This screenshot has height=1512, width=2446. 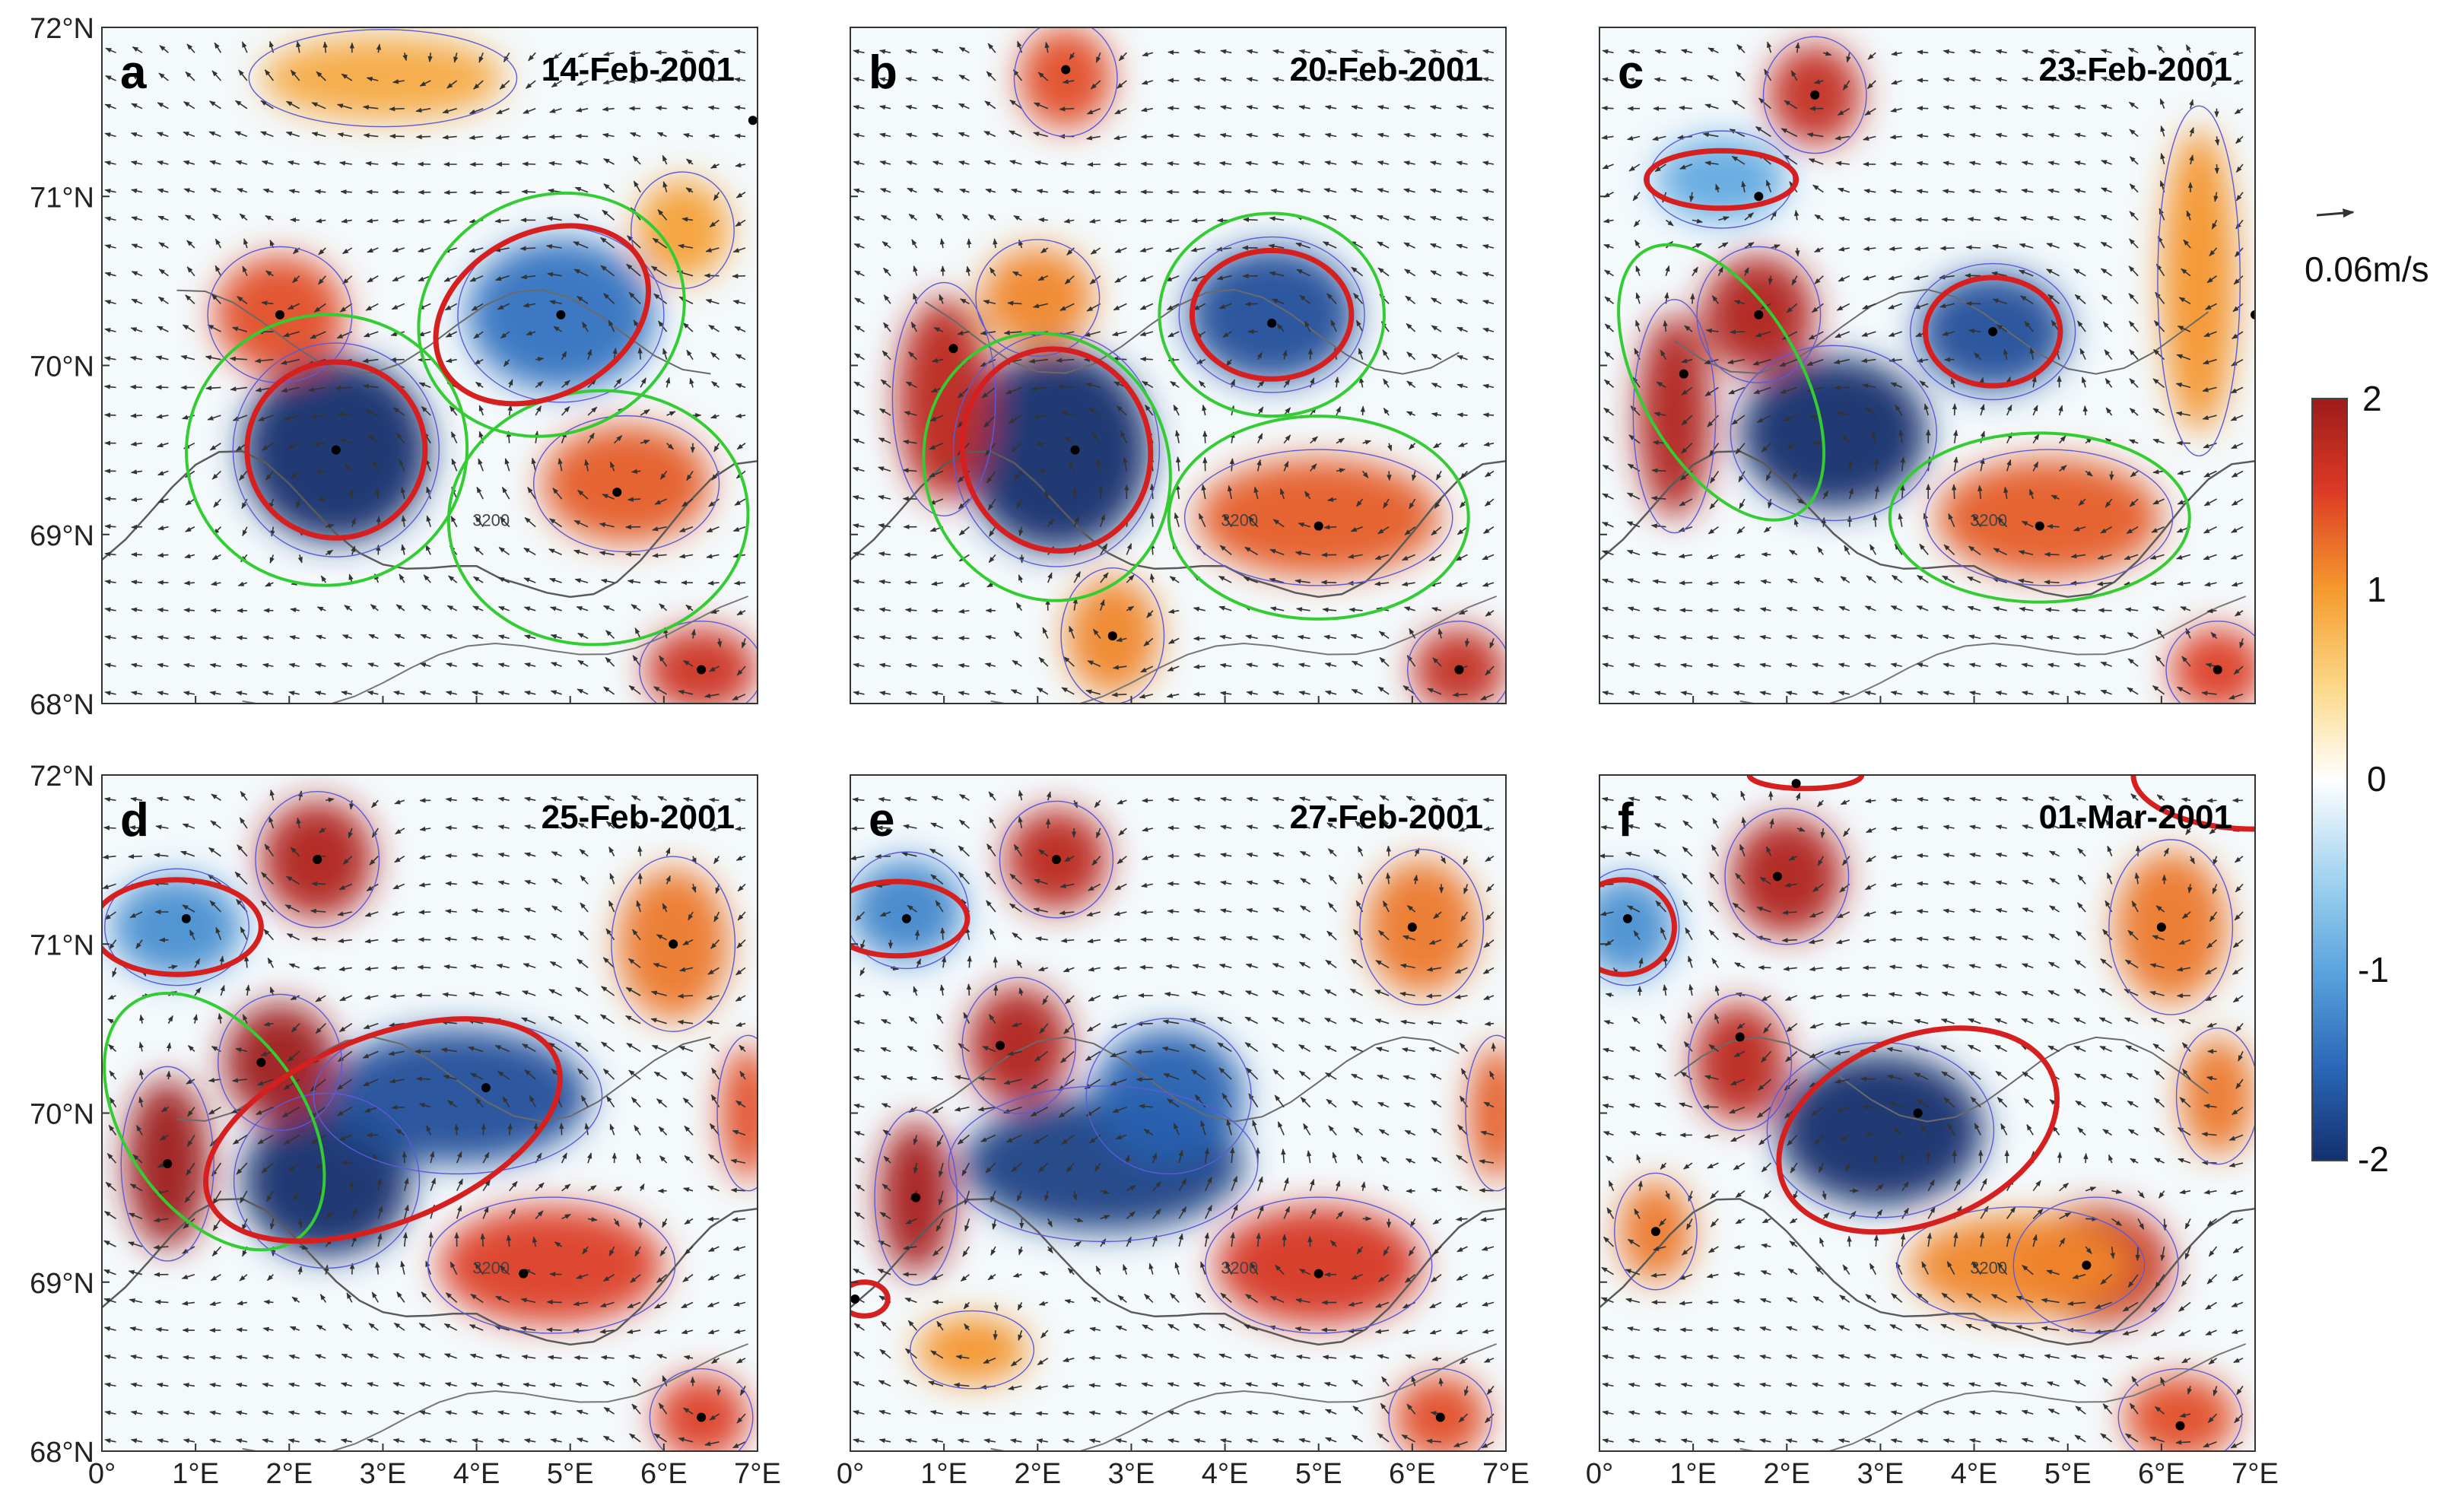 I want to click on panel-date: 23-Feb-2001, so click(x=2135, y=69).